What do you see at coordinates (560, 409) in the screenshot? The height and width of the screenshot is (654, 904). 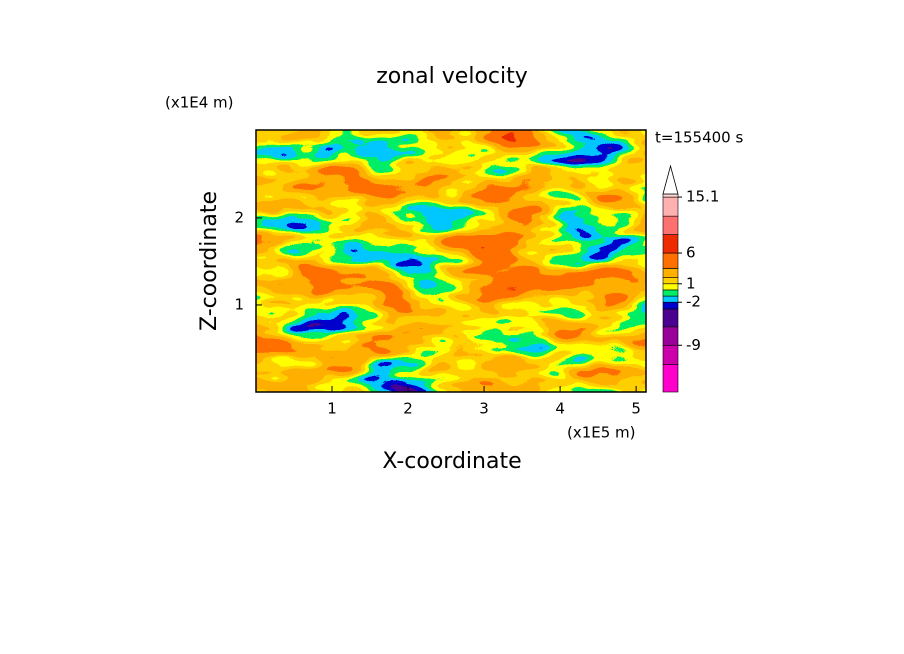 I see `x-tick-label: 4` at bounding box center [560, 409].